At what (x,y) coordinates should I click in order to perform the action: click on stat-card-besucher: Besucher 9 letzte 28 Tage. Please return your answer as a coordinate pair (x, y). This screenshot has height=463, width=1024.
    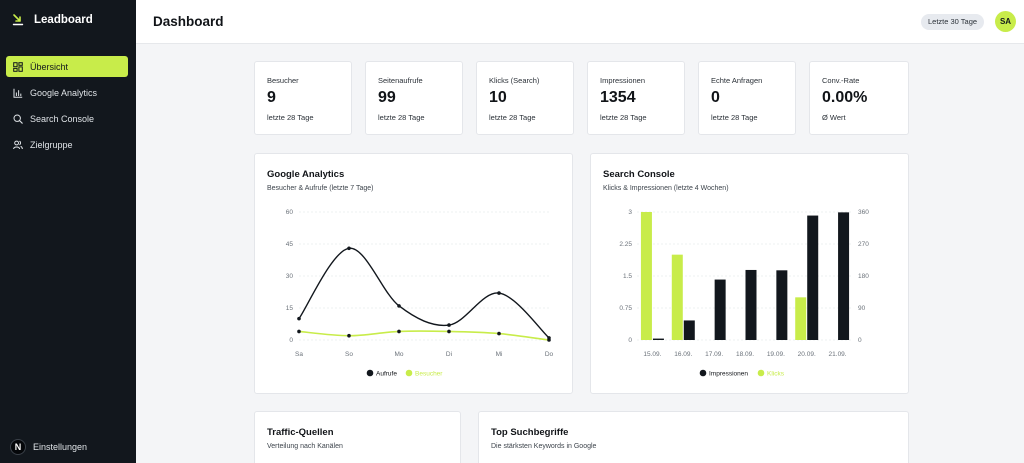
    Looking at the image, I should click on (303, 98).